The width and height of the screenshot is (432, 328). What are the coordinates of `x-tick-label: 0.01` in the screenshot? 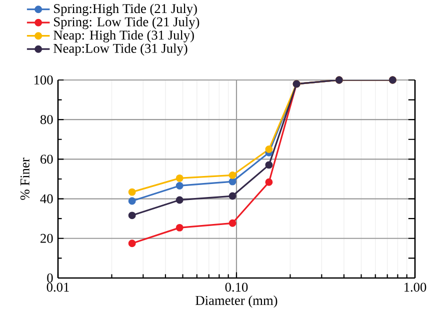 It's located at (57, 287).